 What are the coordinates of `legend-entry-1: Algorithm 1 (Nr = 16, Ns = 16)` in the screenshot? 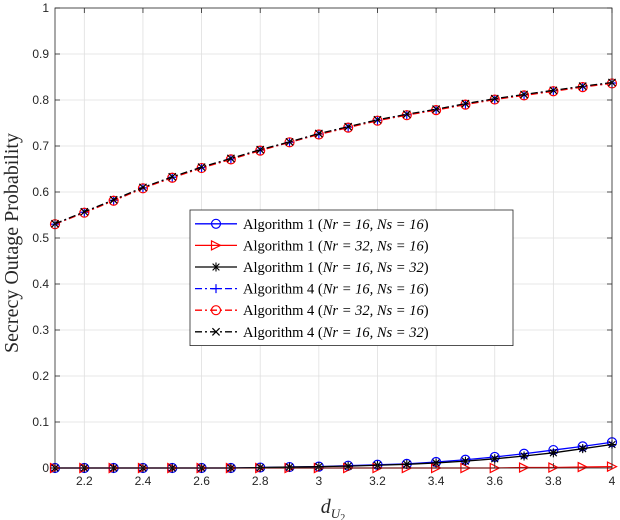 It's located at (336, 225).